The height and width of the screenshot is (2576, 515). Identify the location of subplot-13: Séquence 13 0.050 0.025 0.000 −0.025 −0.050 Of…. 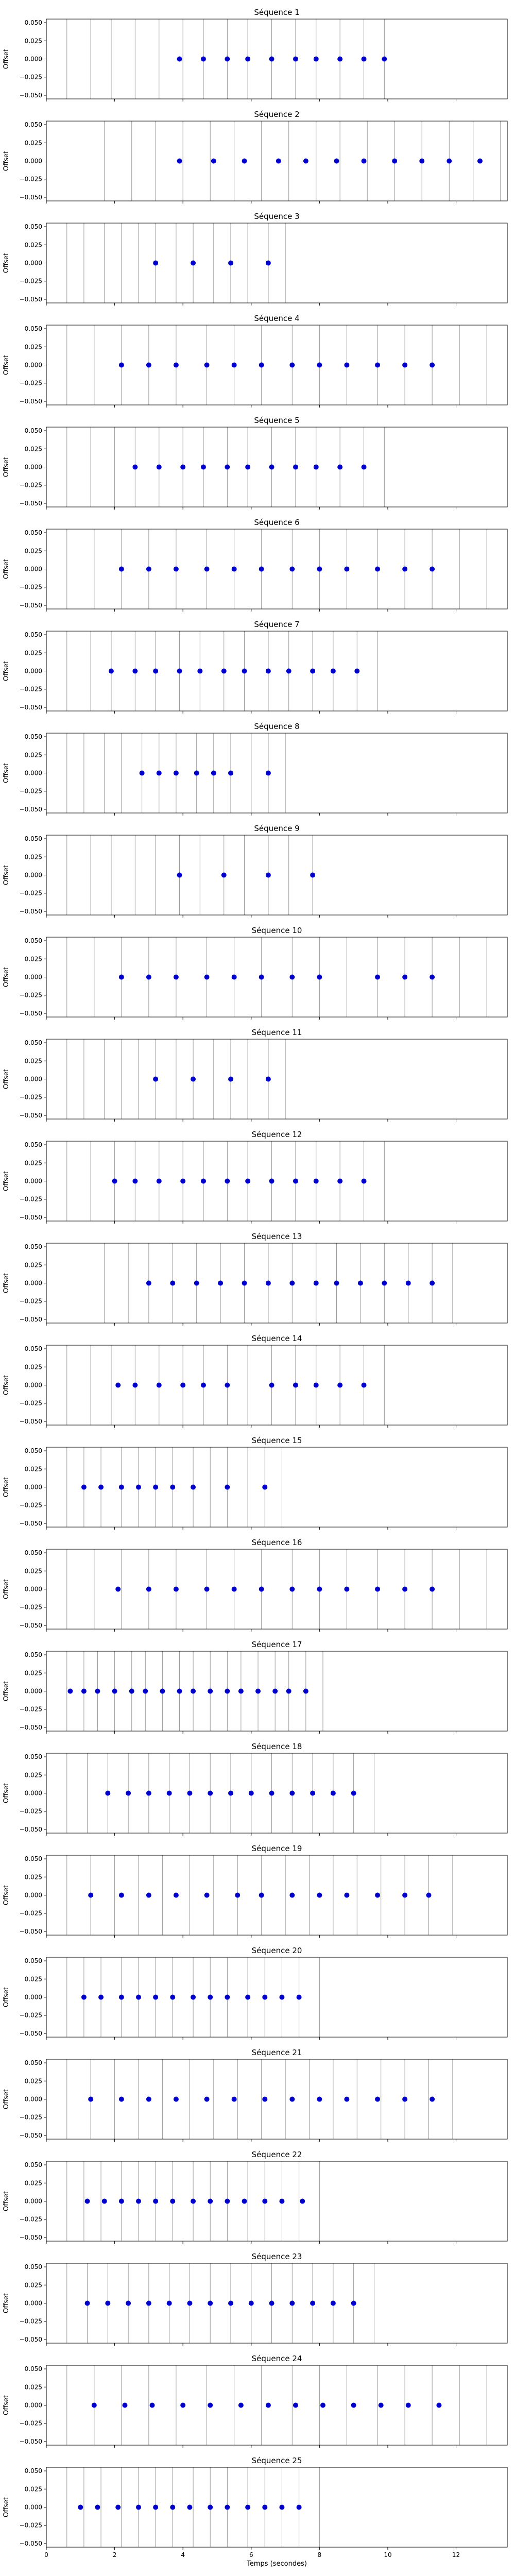
(255, 1279).